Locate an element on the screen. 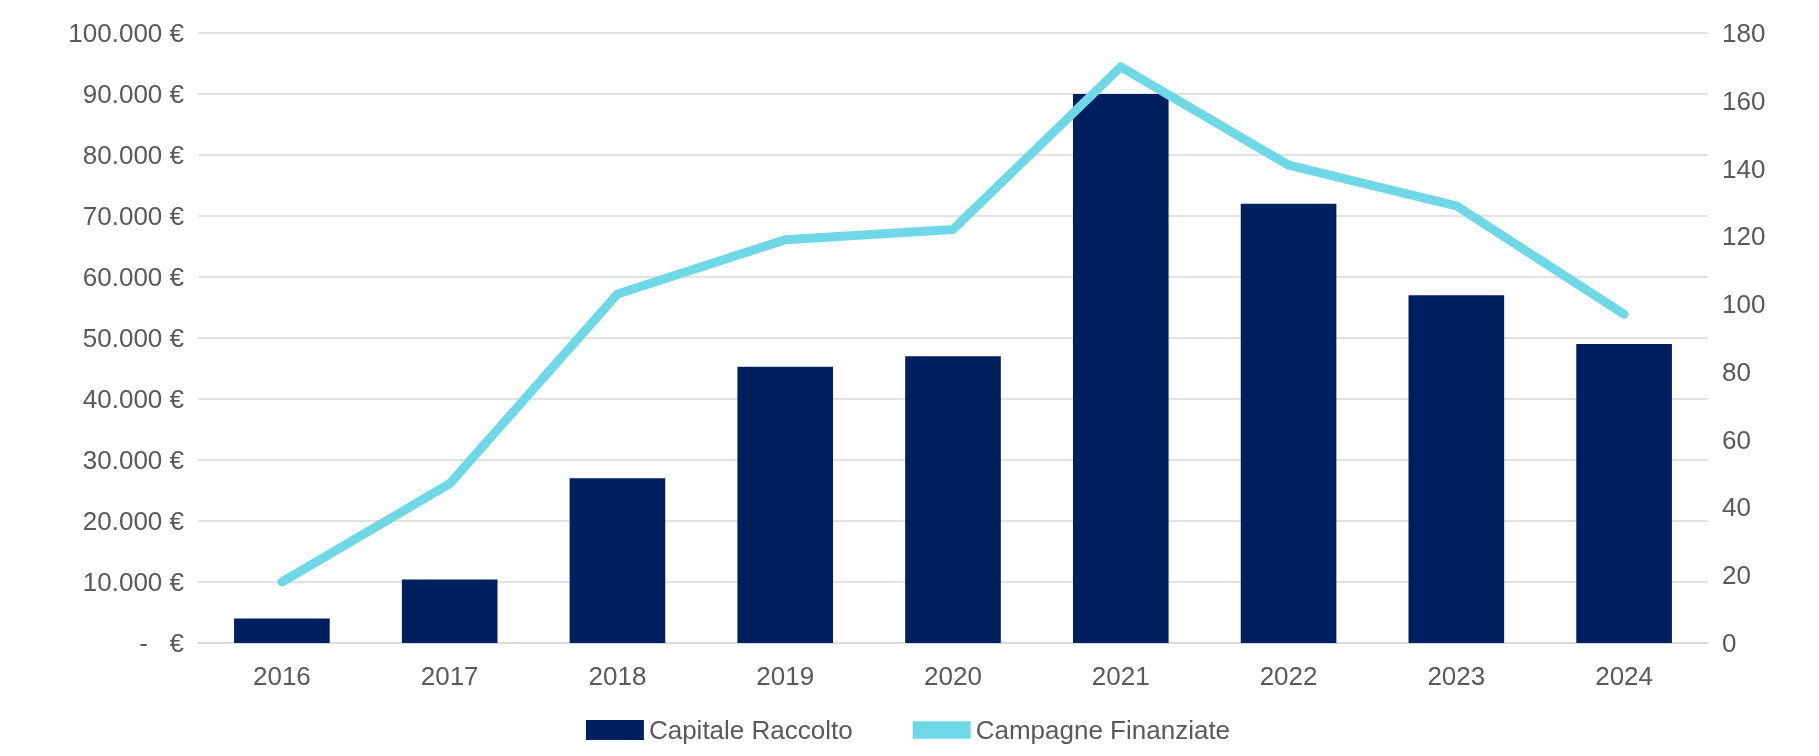 This screenshot has width=1819, height=756. y-tick-label: 20.000 € is located at coordinates (133, 521).